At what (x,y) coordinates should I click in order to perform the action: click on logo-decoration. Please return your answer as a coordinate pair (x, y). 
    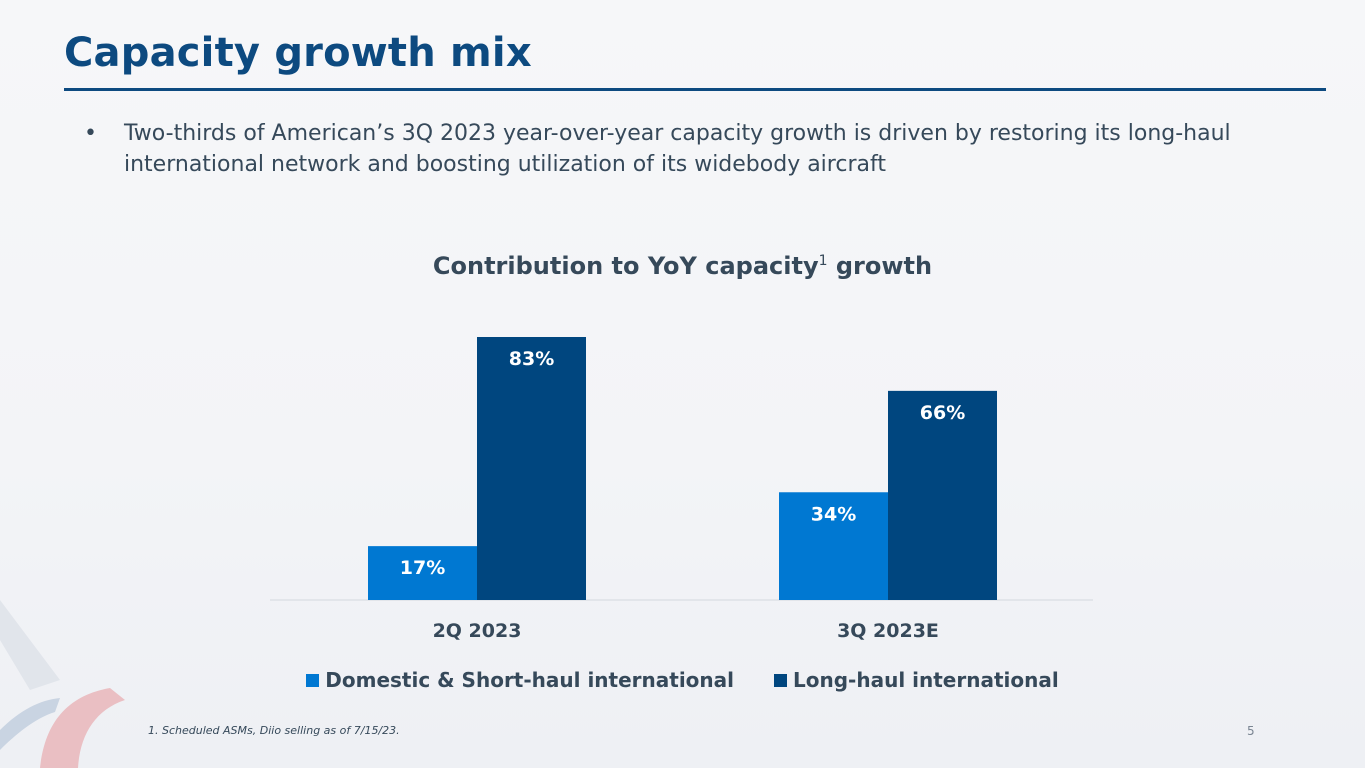
    Looking at the image, I should click on (62, 684).